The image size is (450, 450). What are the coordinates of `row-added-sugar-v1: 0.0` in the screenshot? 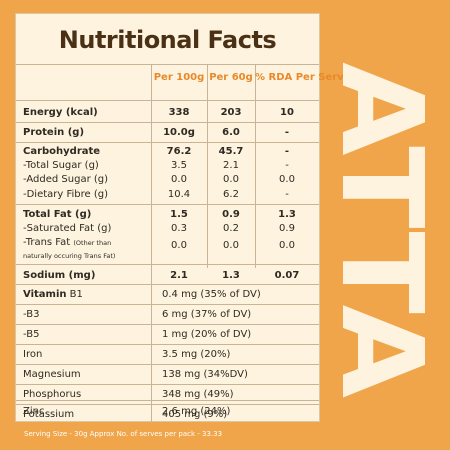 It's located at (179, 179).